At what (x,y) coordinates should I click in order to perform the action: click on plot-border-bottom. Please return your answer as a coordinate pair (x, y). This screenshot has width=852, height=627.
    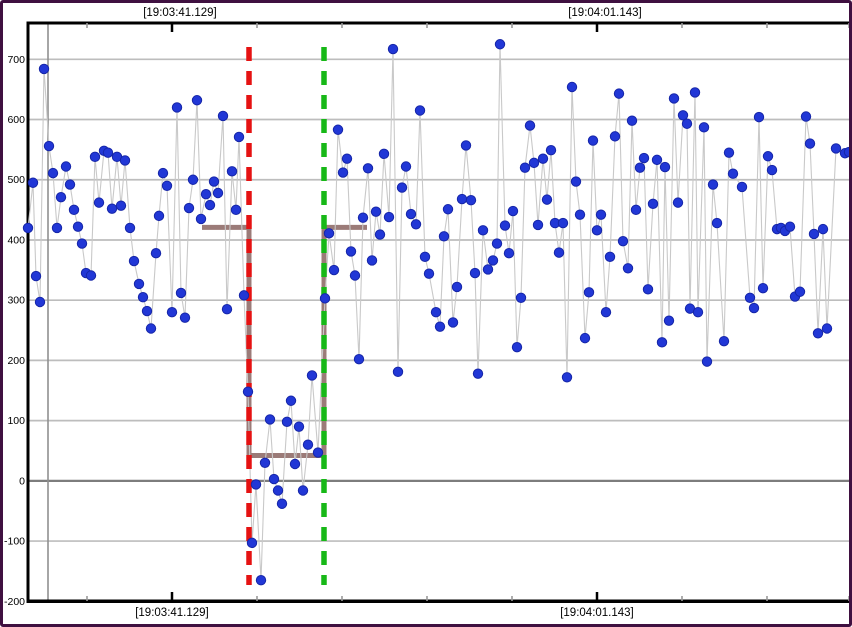
    Looking at the image, I should click on (439, 601).